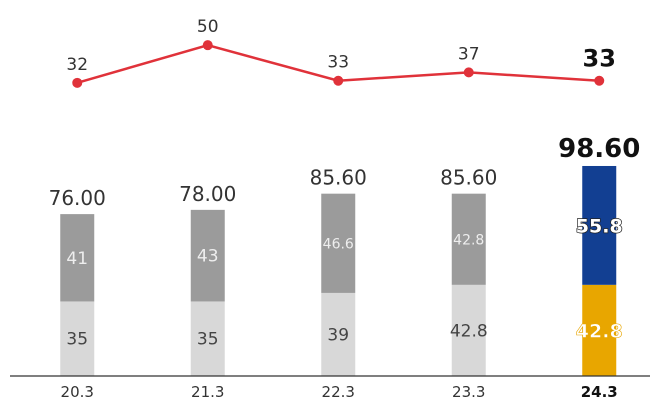 The height and width of the screenshot is (403, 658). I want to click on segment-value-label: 46.6, so click(338, 244).